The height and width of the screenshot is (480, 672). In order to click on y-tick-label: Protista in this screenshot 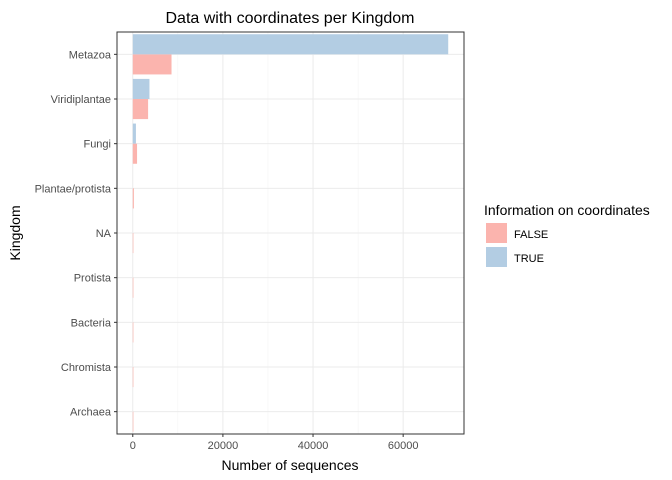, I will do `click(93, 279)`.